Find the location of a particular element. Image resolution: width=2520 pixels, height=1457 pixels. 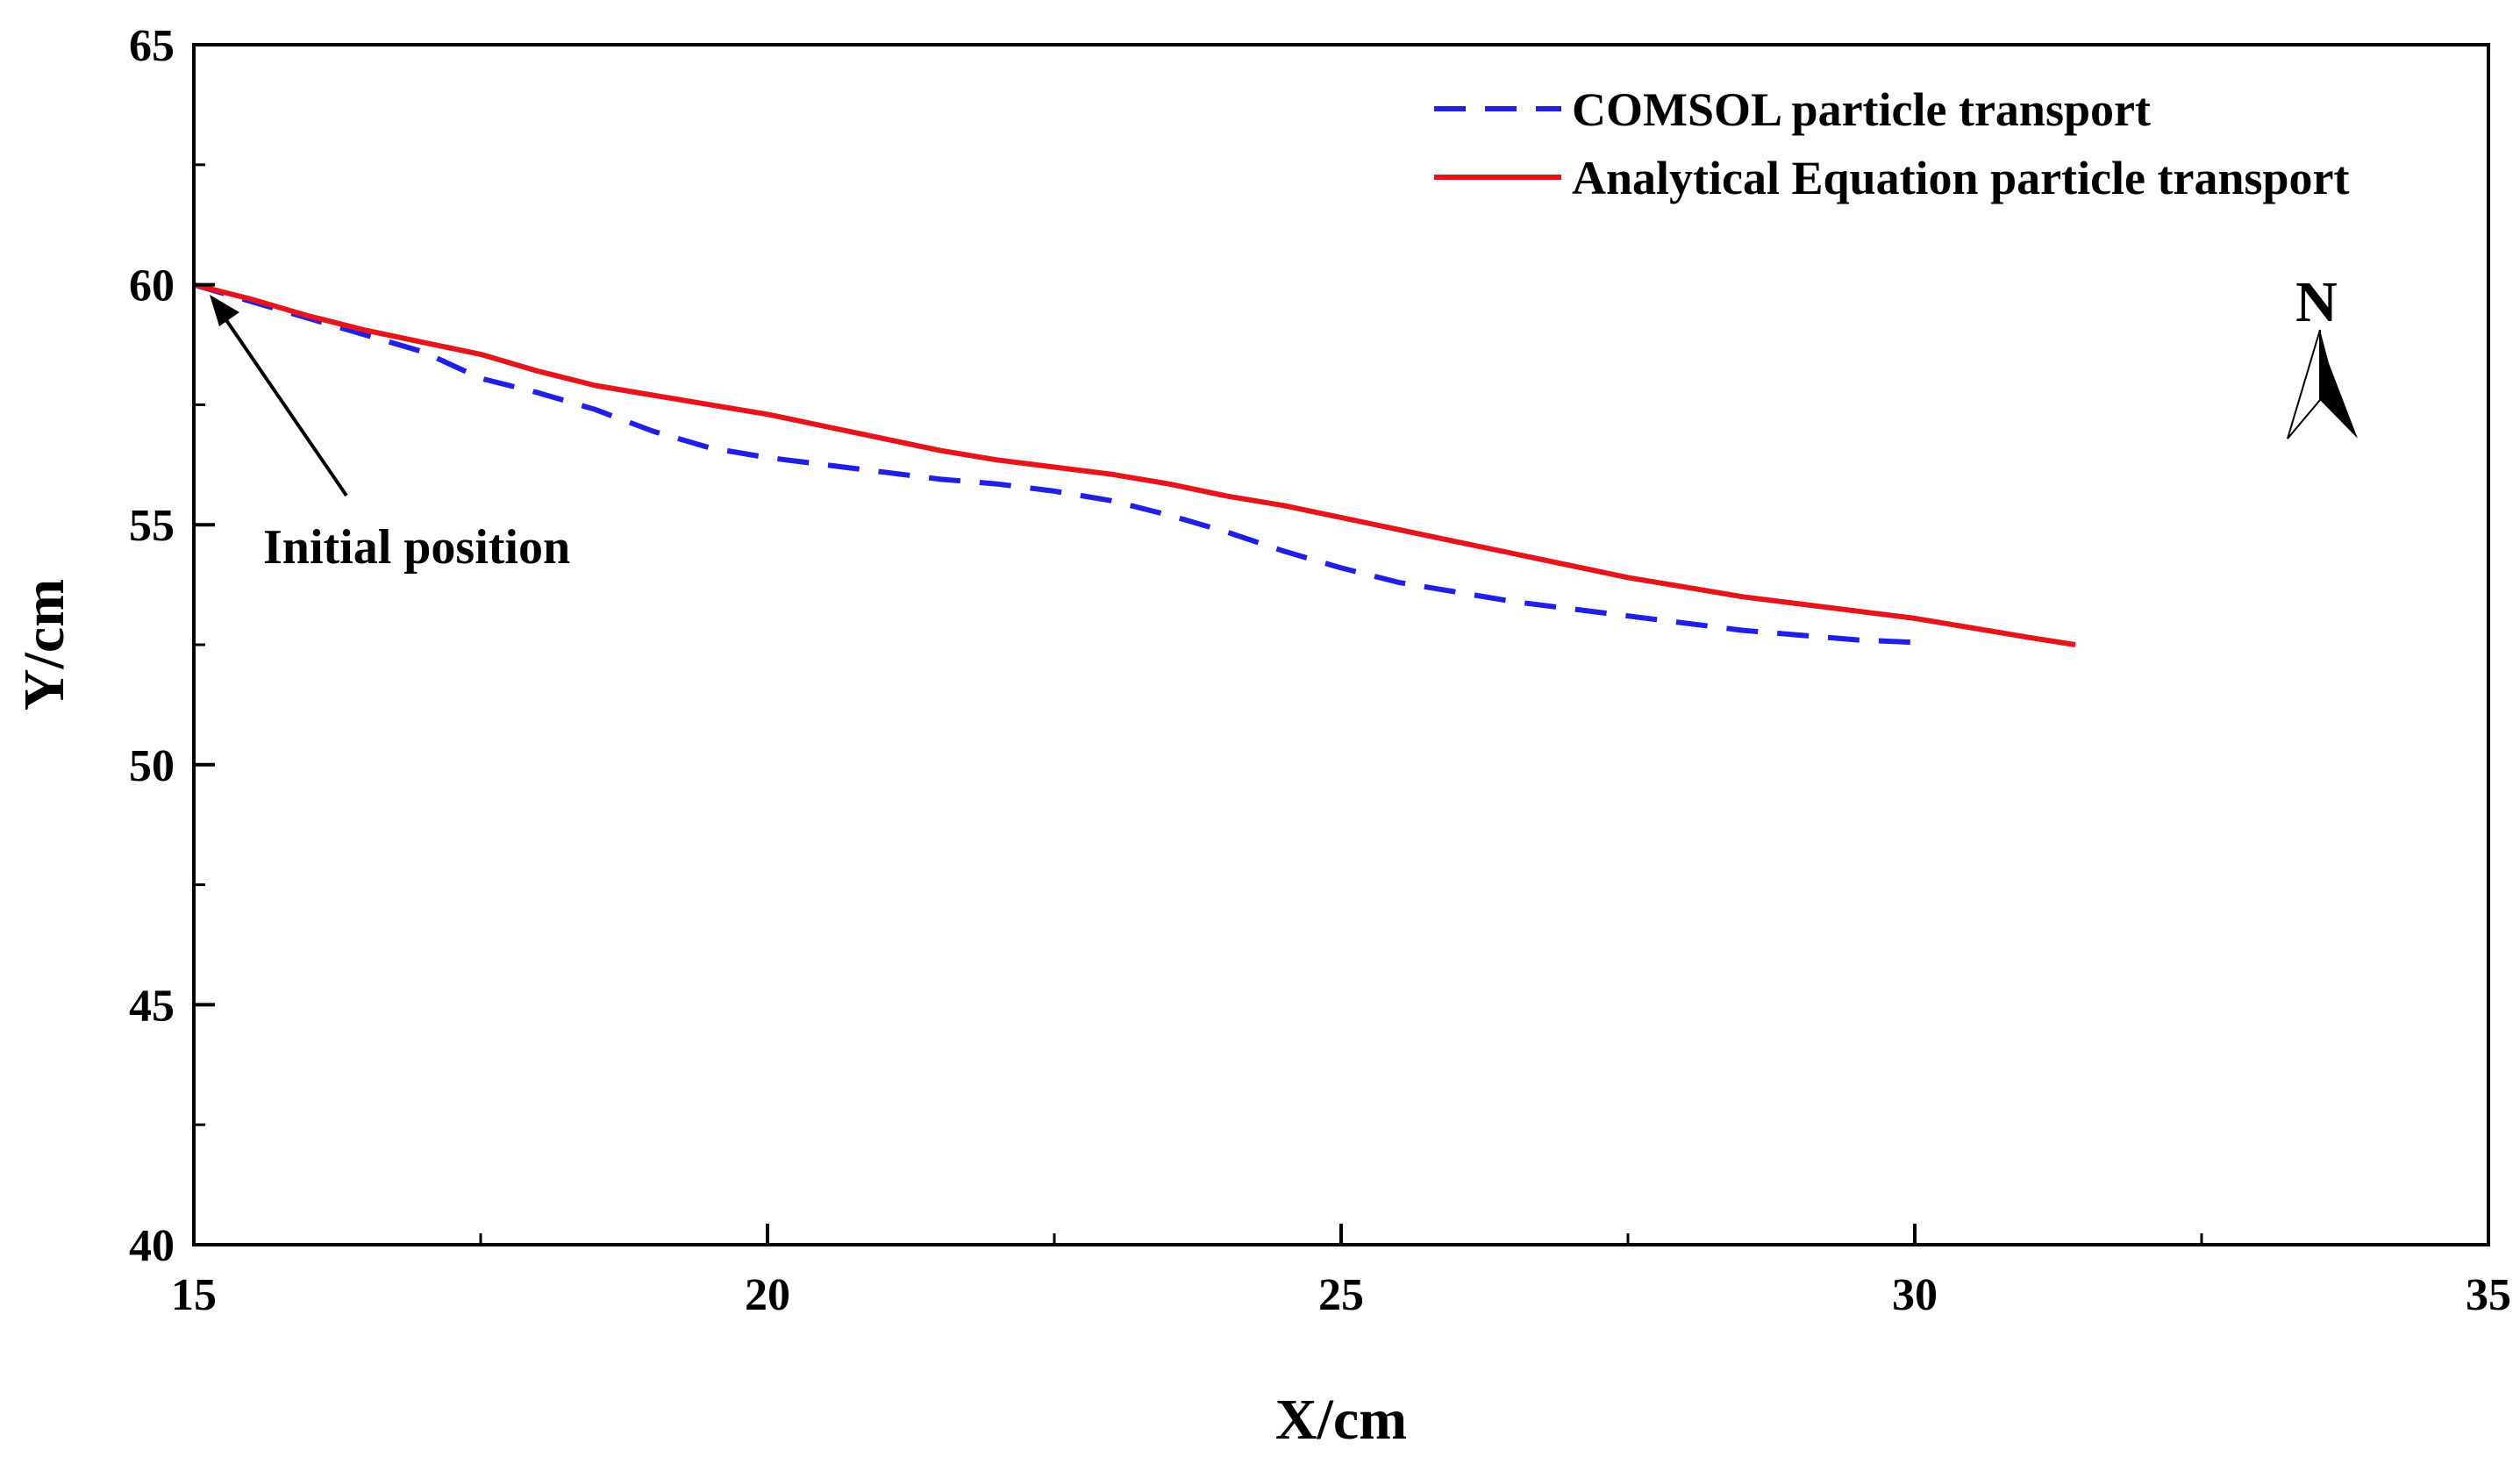

y-axis-title: Y/cm is located at coordinates (44, 645).